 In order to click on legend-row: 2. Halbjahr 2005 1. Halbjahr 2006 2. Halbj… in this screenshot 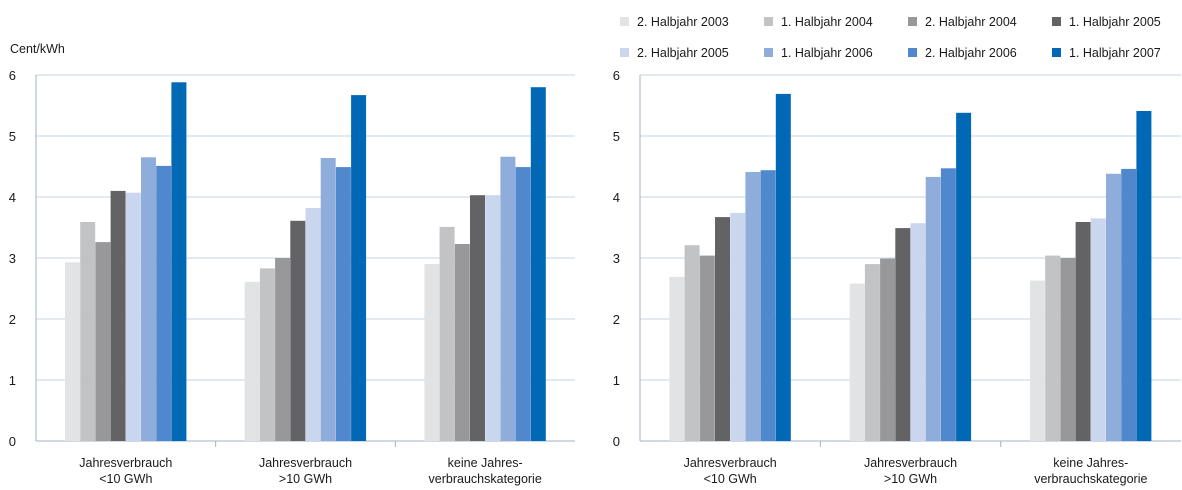, I will do `click(900, 52)`.